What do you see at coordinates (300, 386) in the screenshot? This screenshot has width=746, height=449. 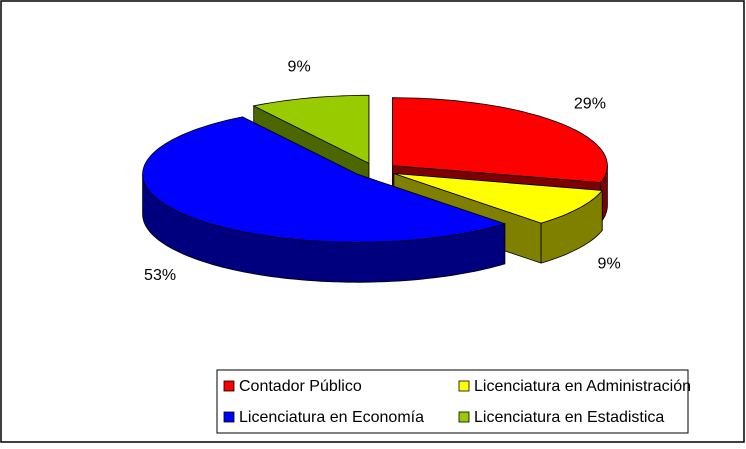 I see `legend-label: Contador Público` at bounding box center [300, 386].